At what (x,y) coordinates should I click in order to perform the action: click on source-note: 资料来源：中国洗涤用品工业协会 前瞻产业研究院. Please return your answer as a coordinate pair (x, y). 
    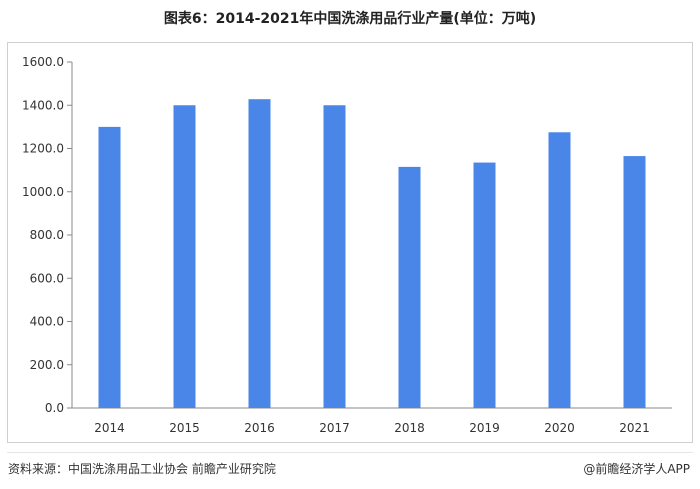
    Looking at the image, I should click on (142, 469).